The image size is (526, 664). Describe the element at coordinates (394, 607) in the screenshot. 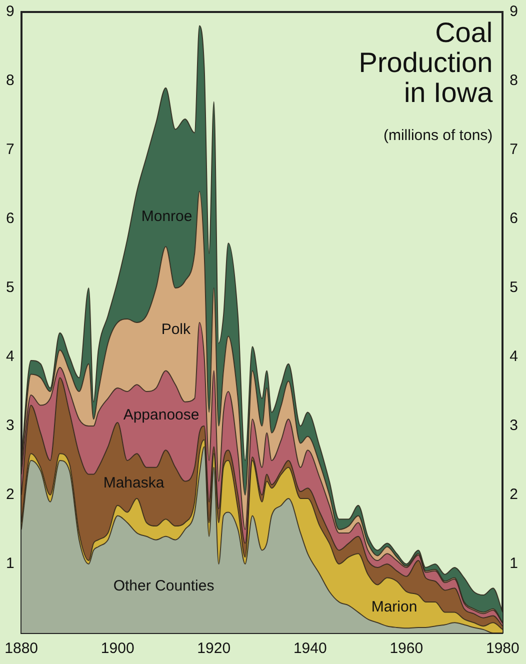

I see `series-label: Marion` at that location.